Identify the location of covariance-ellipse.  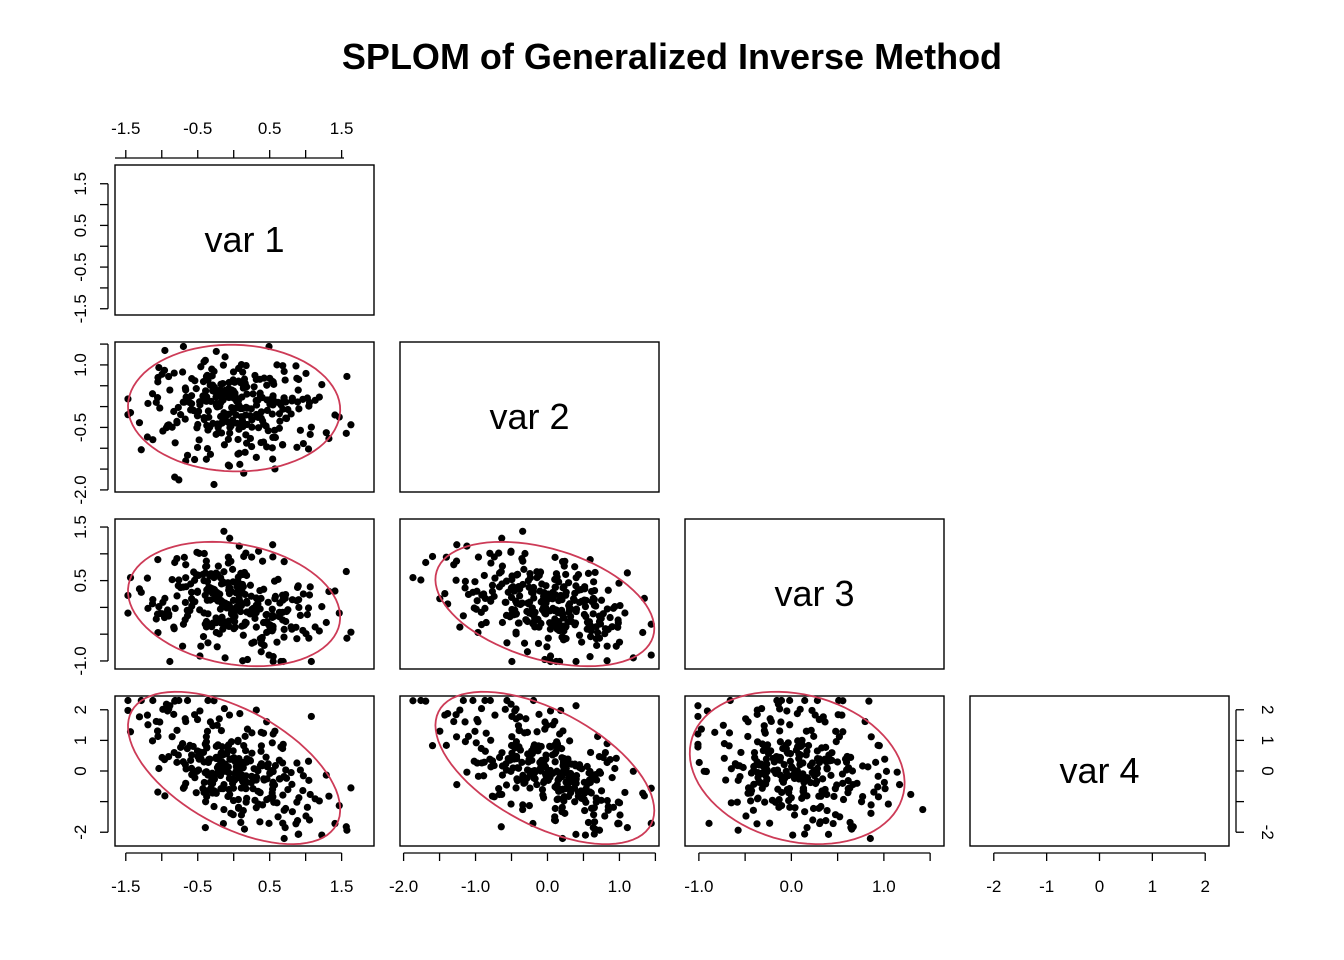
(545, 767).